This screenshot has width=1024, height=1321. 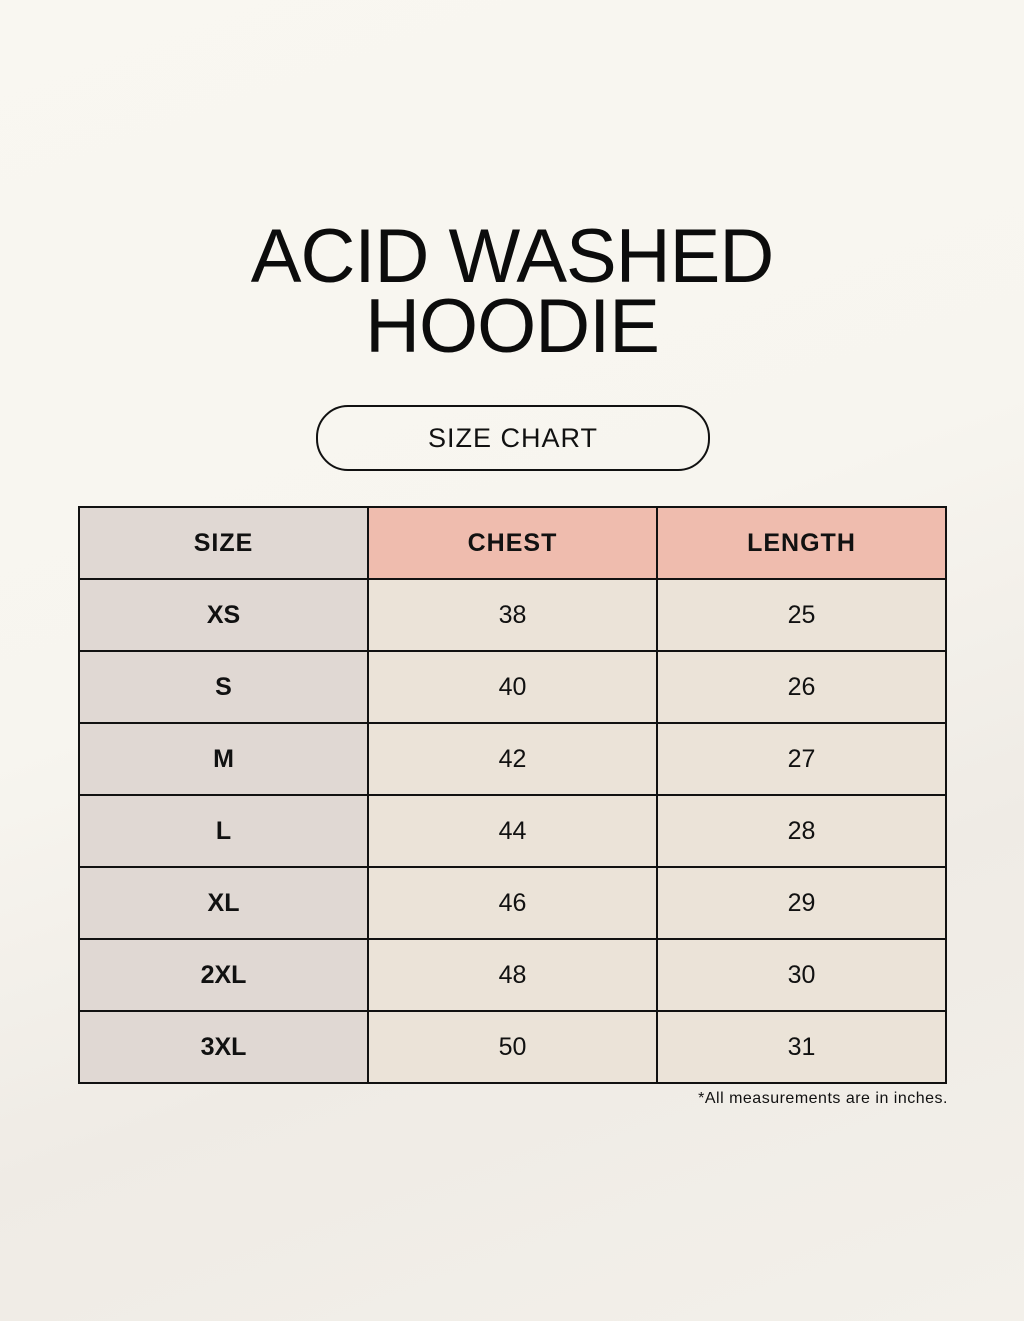 I want to click on header-length: LENGTH, so click(x=801, y=543).